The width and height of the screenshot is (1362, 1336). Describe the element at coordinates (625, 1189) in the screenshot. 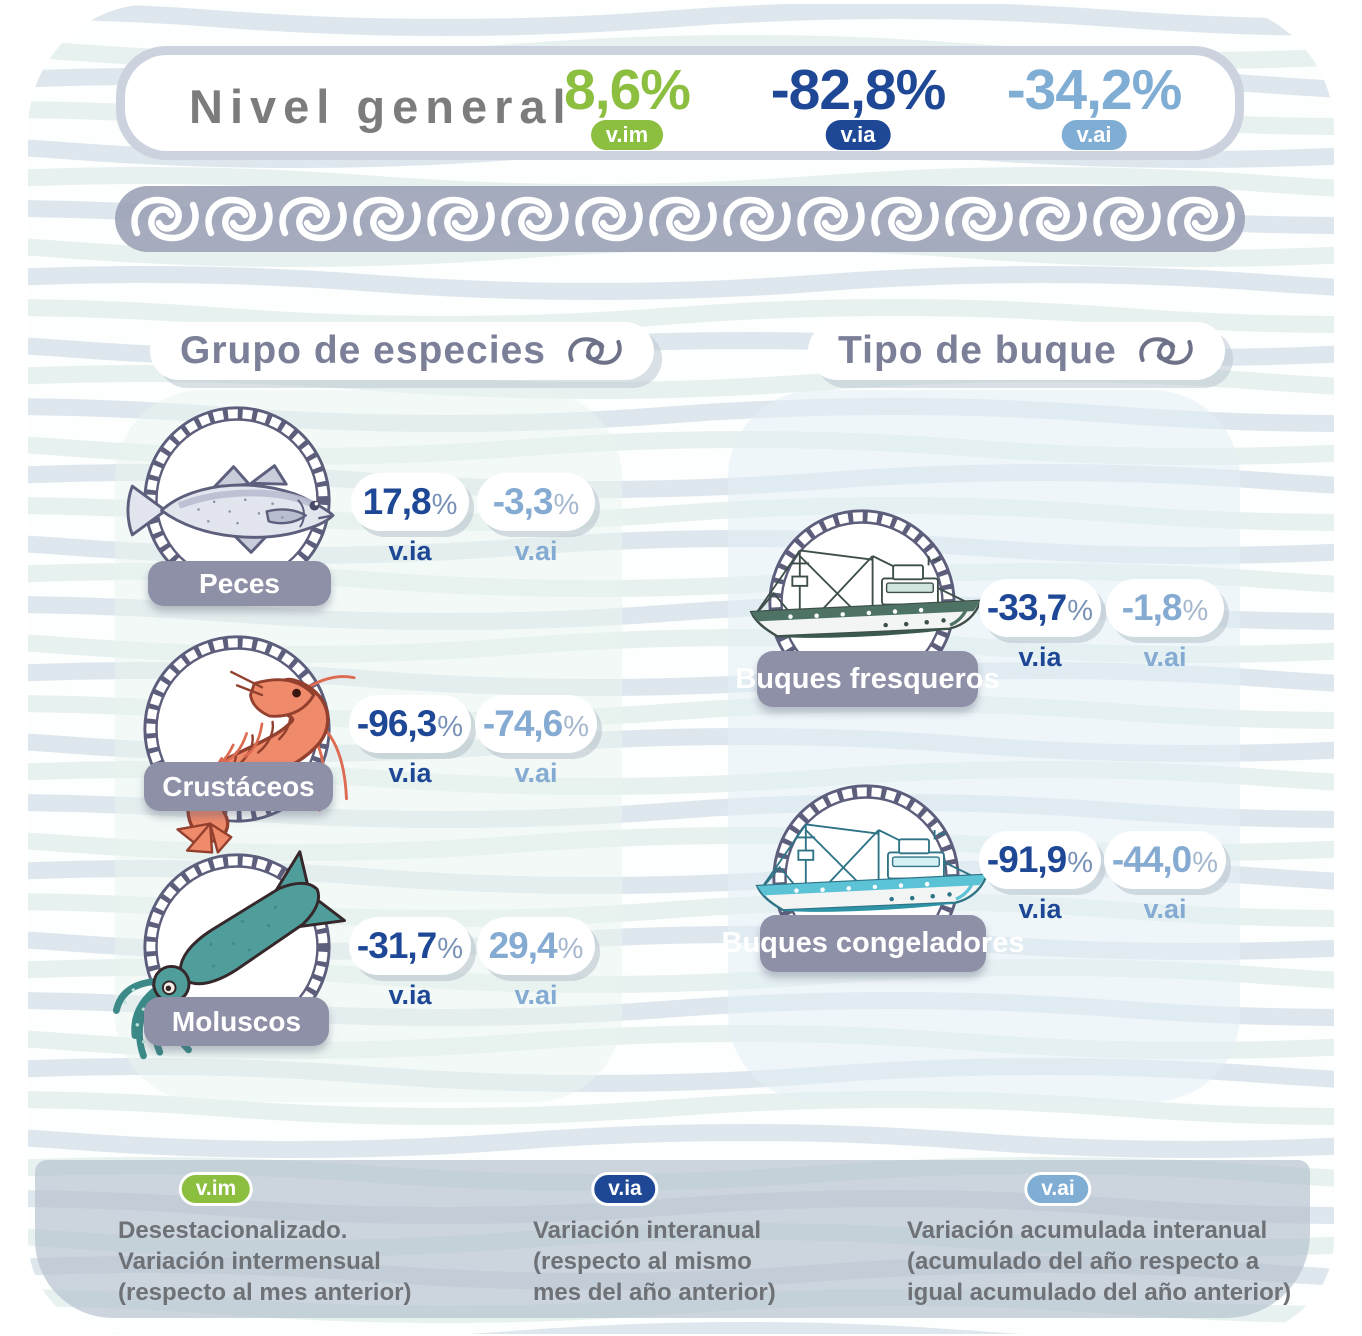

I see `via-legend-badge: v.ia` at that location.